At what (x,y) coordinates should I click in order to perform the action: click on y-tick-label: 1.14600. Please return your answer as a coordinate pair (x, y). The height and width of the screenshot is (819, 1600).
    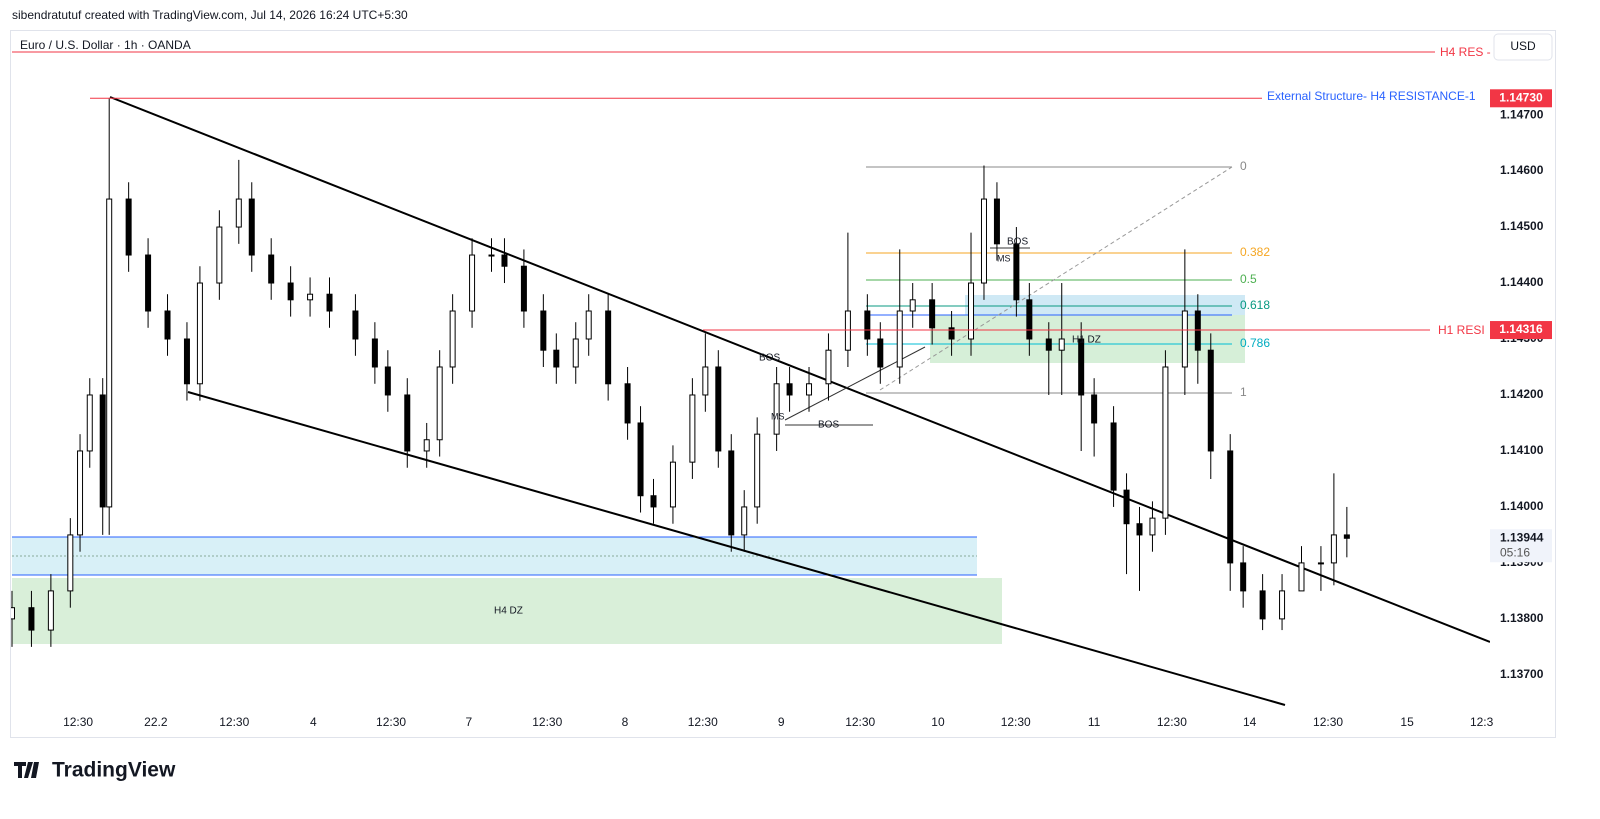
    Looking at the image, I should click on (1522, 170).